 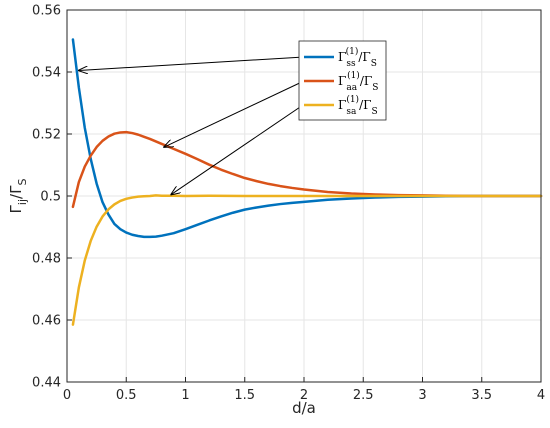 I want to click on x-tick-label: 4, so click(x=541, y=395).